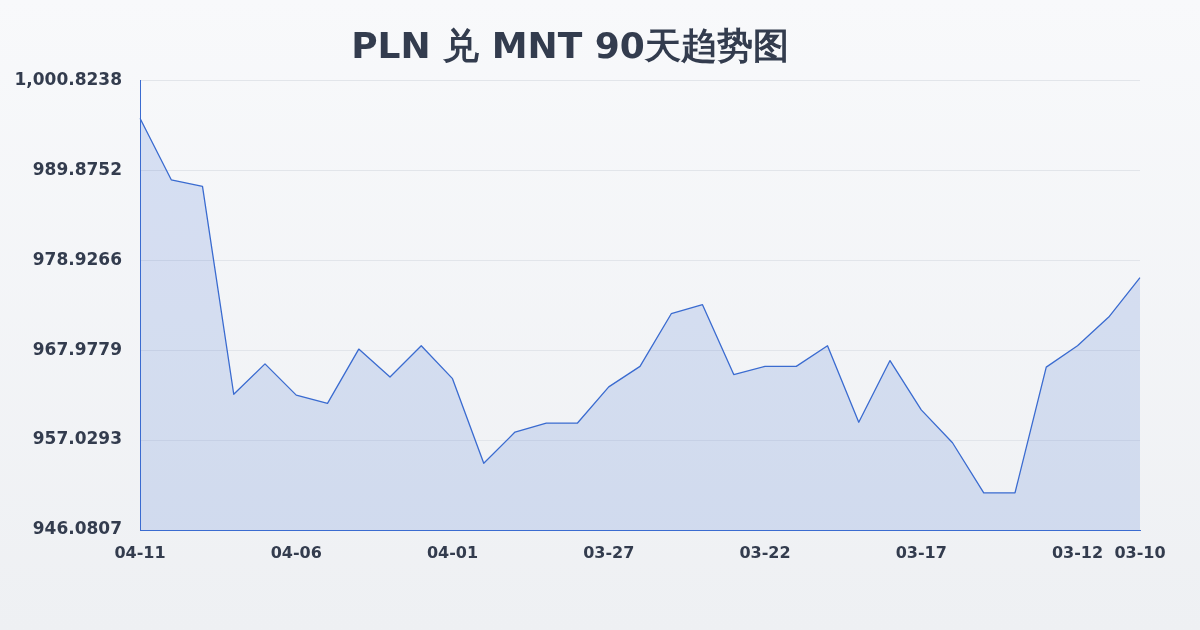 This screenshot has height=630, width=1200. Describe the element at coordinates (570, 45) in the screenshot. I see `chart-title: PLN 兑 MNT 90天趋势图` at that location.